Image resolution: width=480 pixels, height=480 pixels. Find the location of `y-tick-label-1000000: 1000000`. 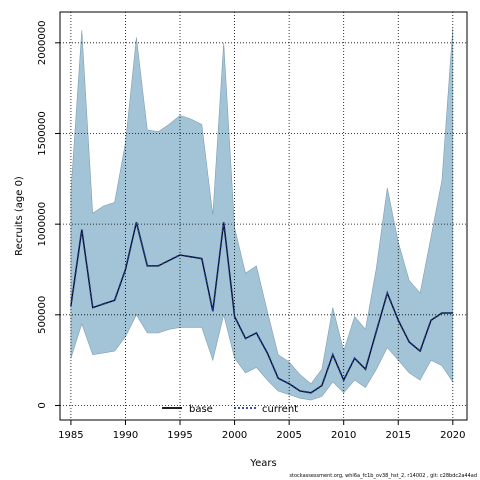

y-tick-label-1000000: 1000000 is located at coordinates (42, 224).